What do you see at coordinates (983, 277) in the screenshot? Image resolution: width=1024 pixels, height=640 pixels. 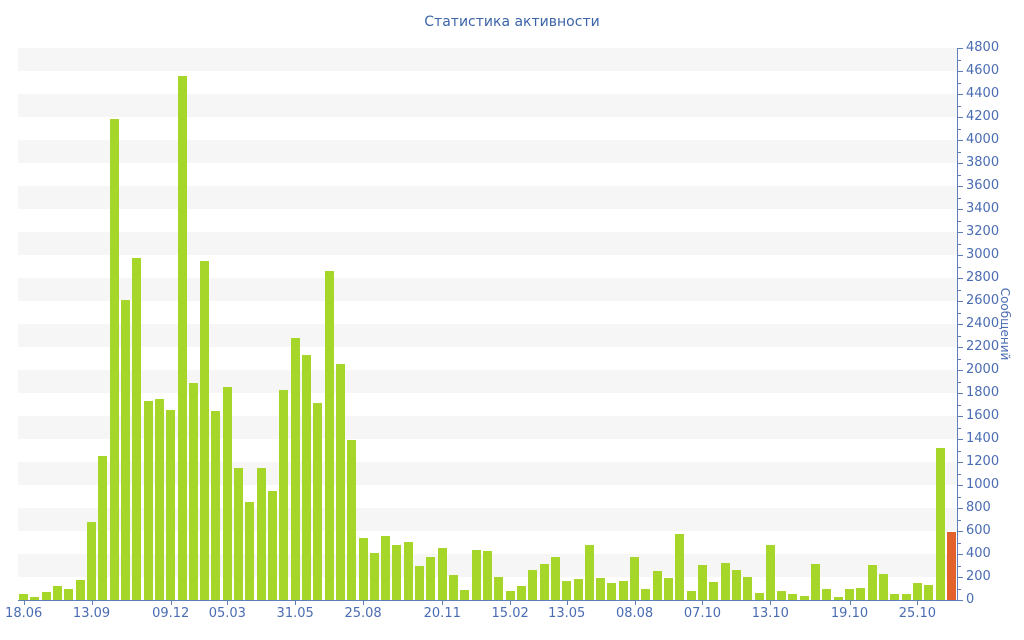 I see `y-tick-label: 2800` at bounding box center [983, 277].